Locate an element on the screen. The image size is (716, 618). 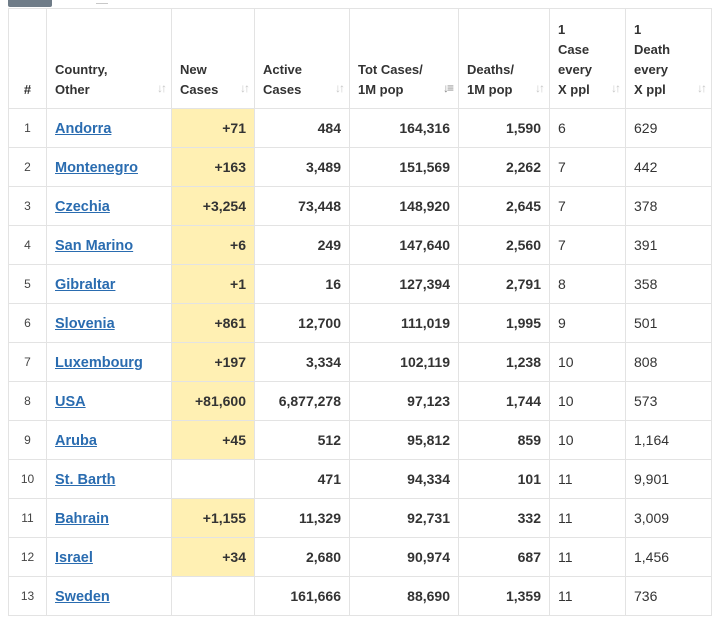
death-every-x-cell: 391 is located at coordinates (668, 245).